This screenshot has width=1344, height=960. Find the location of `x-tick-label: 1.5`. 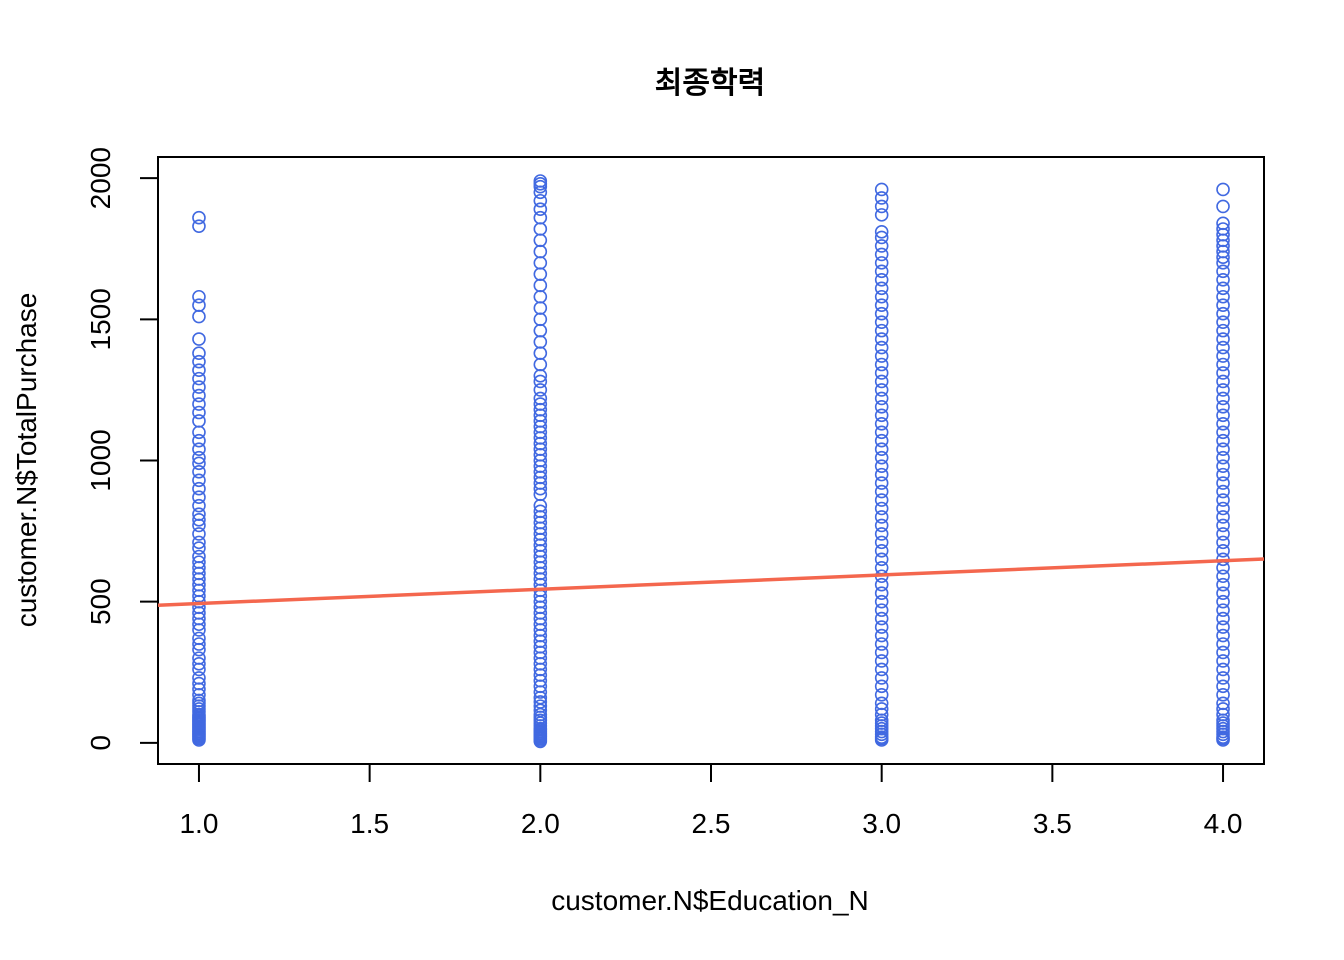

x-tick-label: 1.5 is located at coordinates (369, 823).